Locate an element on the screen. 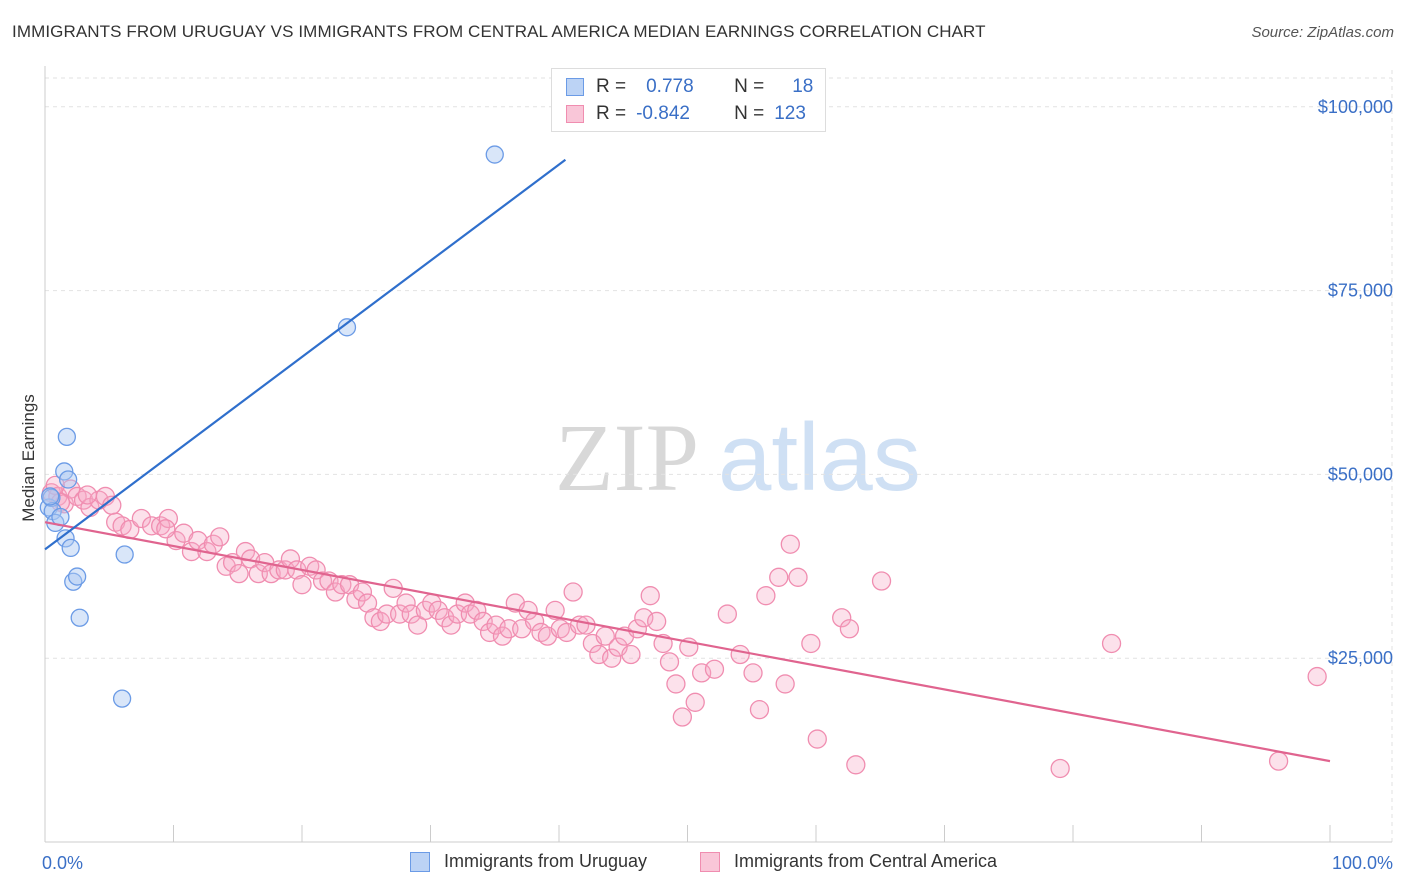 The width and height of the screenshot is (1406, 892). watermark-atlas: atlas is located at coordinates (819, 457).